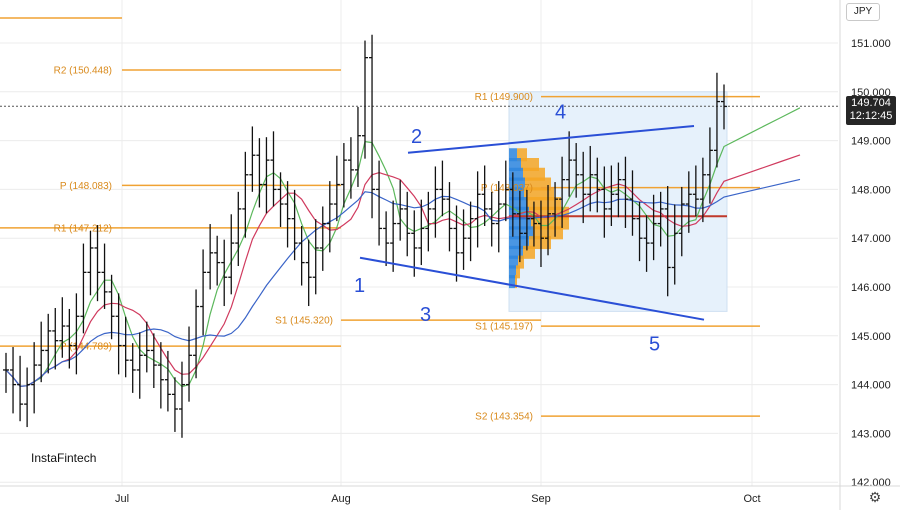  Describe the element at coordinates (304, 321) in the screenshot. I see `pivot-label: S1 (145.320)` at that location.